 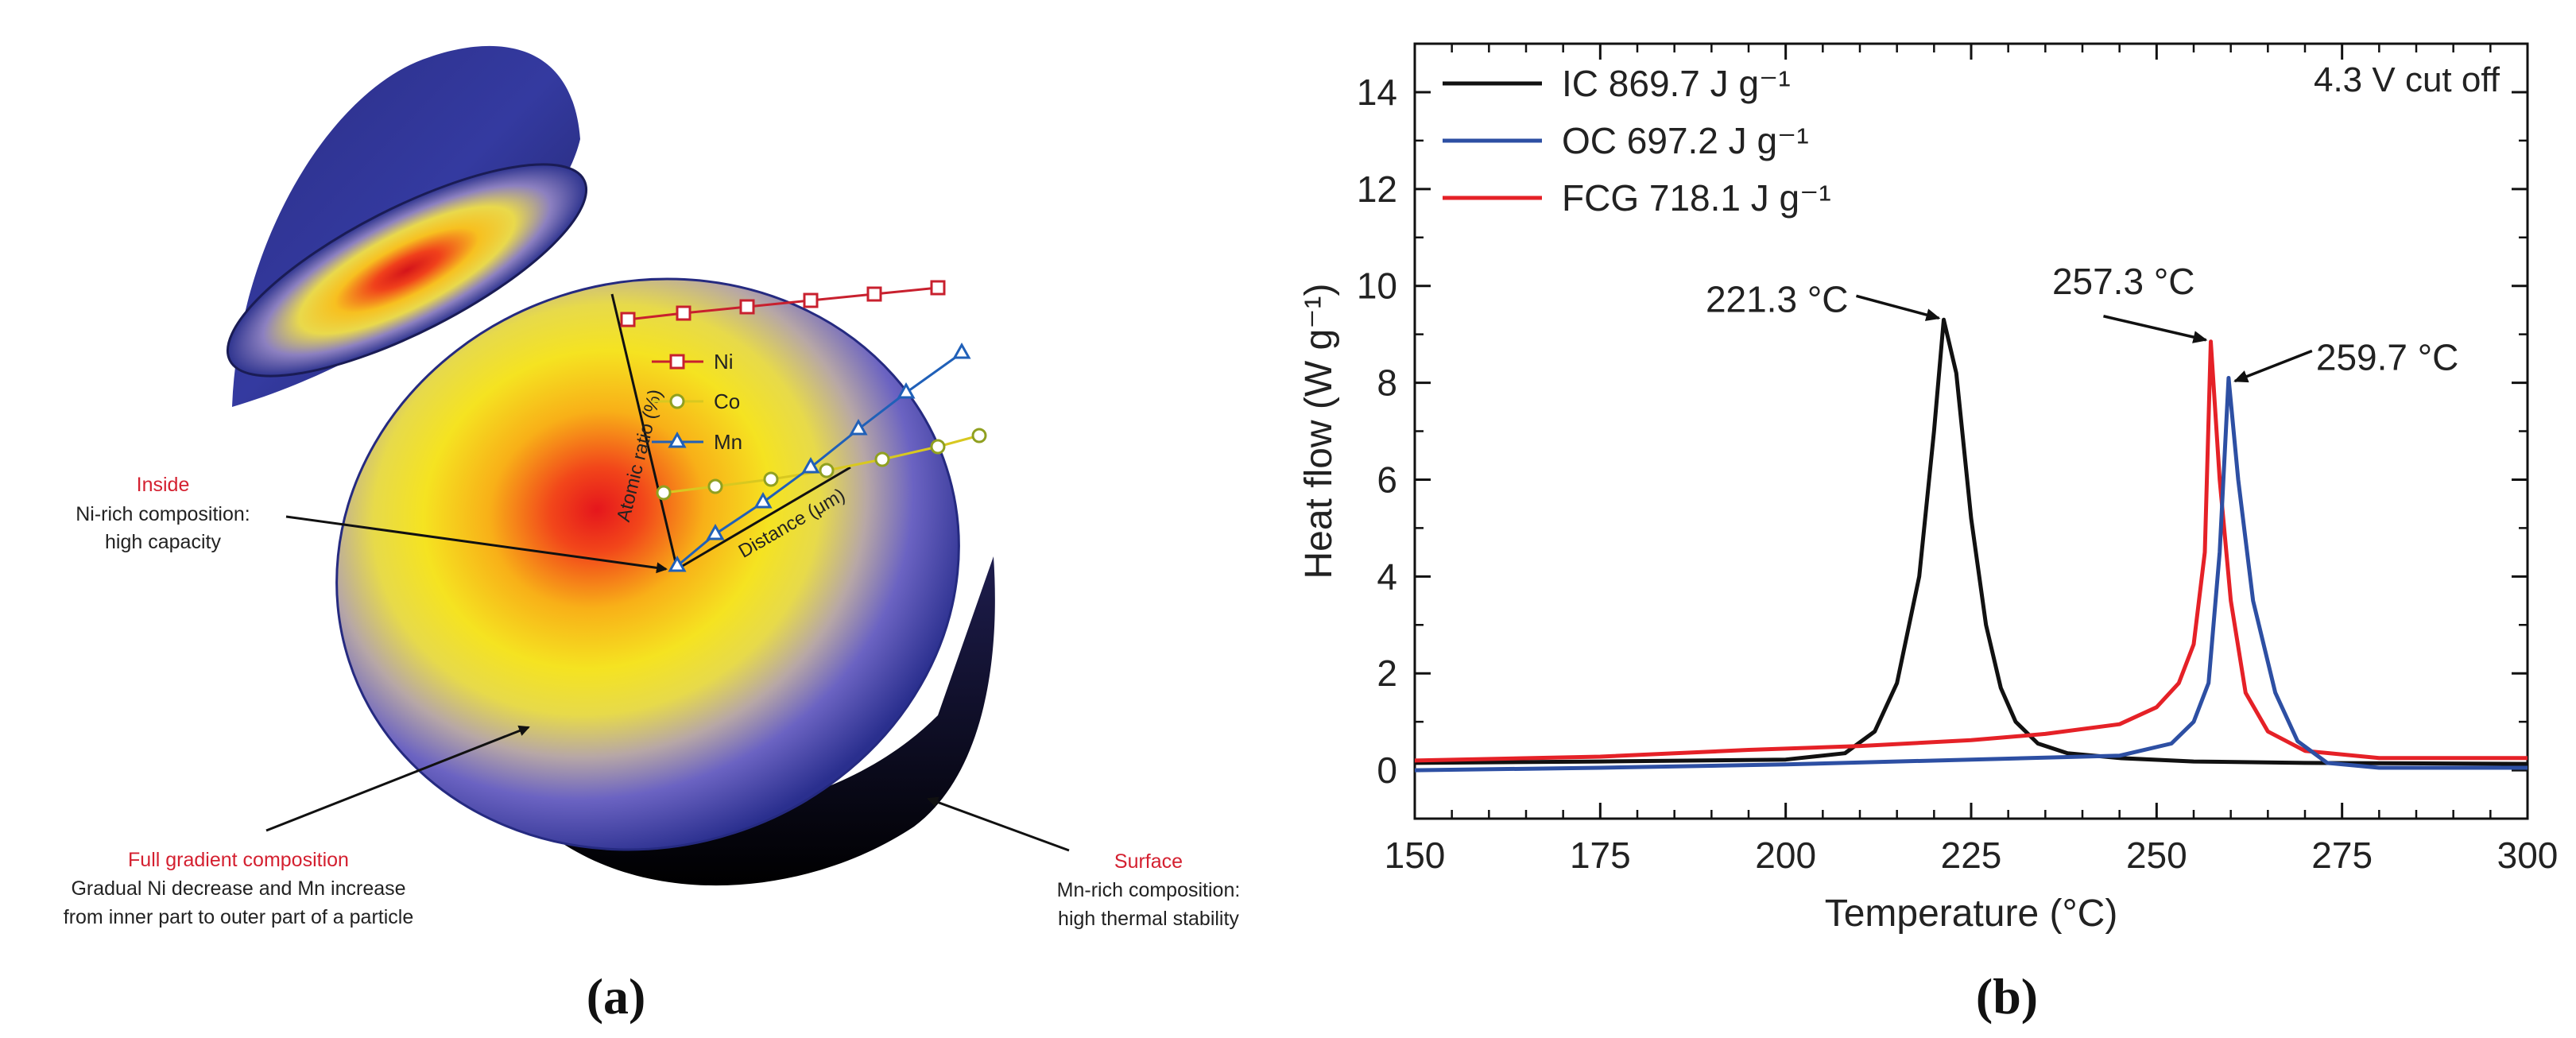 I want to click on sphere-cap-cross-section, so click(x=407, y=270).